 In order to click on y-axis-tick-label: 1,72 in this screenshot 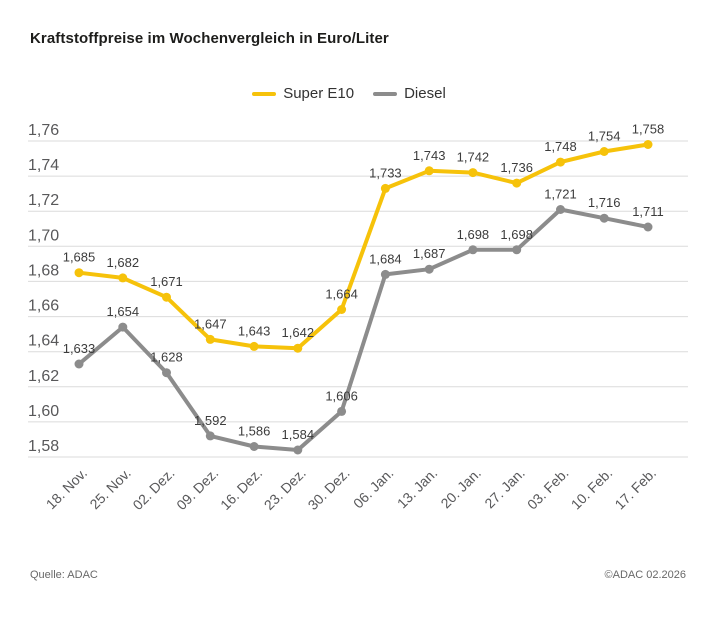, I will do `click(43, 200)`.